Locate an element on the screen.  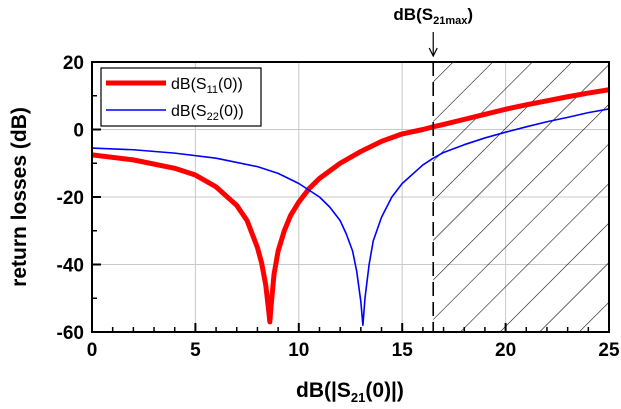
legend-s11-post: (0)) is located at coordinates (230, 84).